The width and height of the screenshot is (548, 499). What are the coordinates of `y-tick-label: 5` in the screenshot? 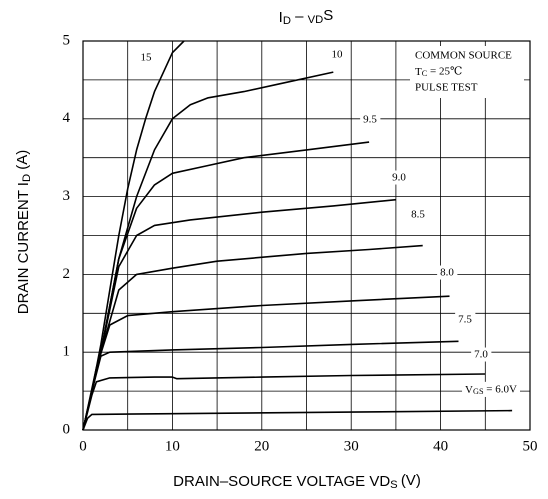 It's located at (67, 40).